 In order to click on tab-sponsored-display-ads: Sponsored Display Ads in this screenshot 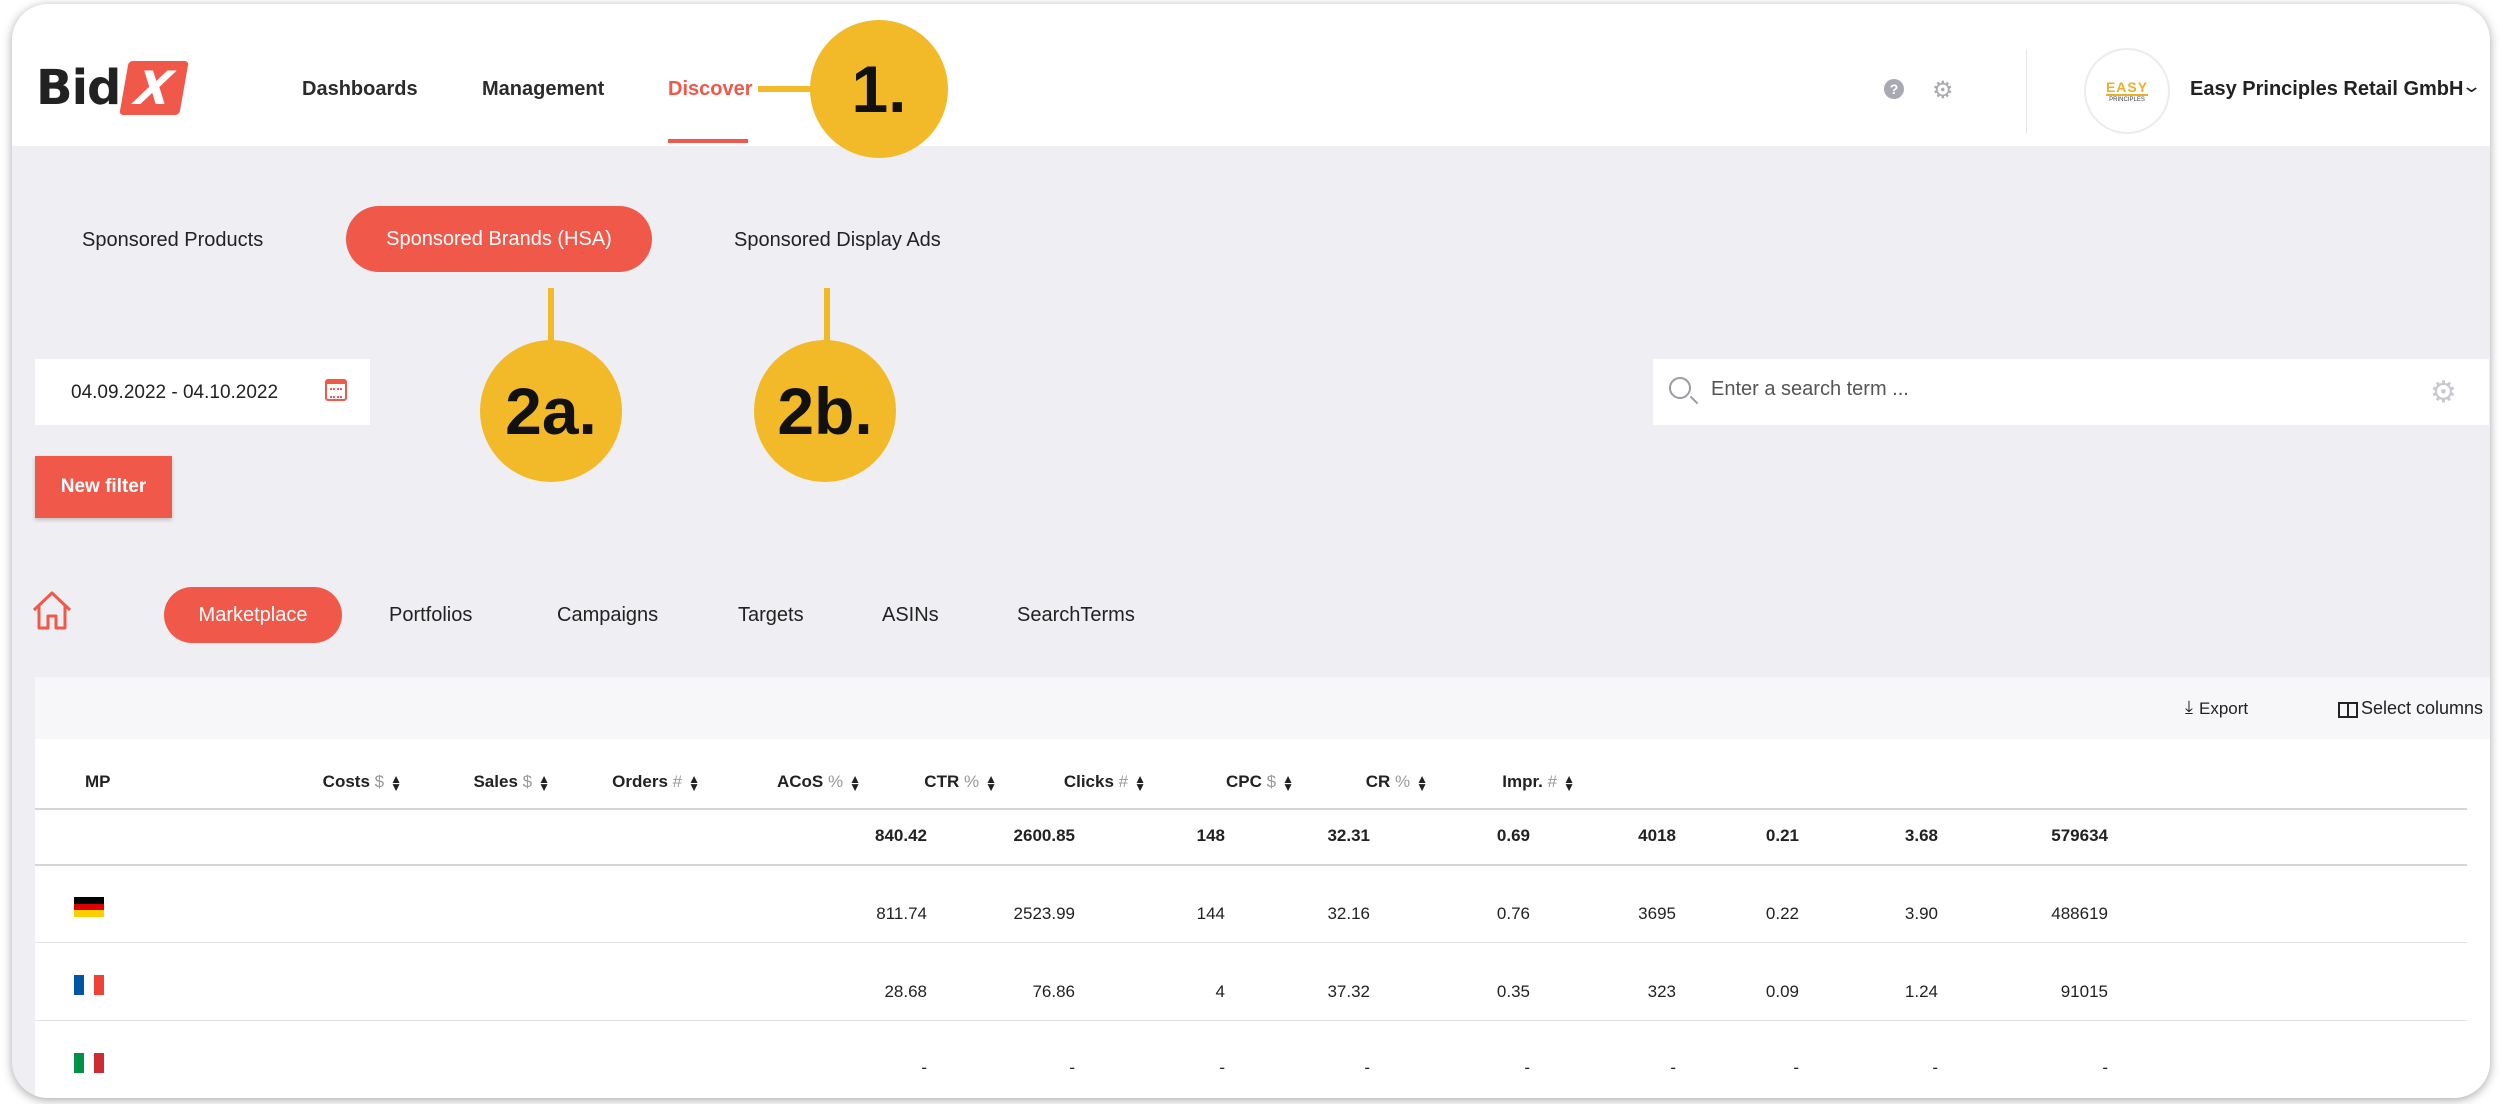, I will do `click(837, 240)`.